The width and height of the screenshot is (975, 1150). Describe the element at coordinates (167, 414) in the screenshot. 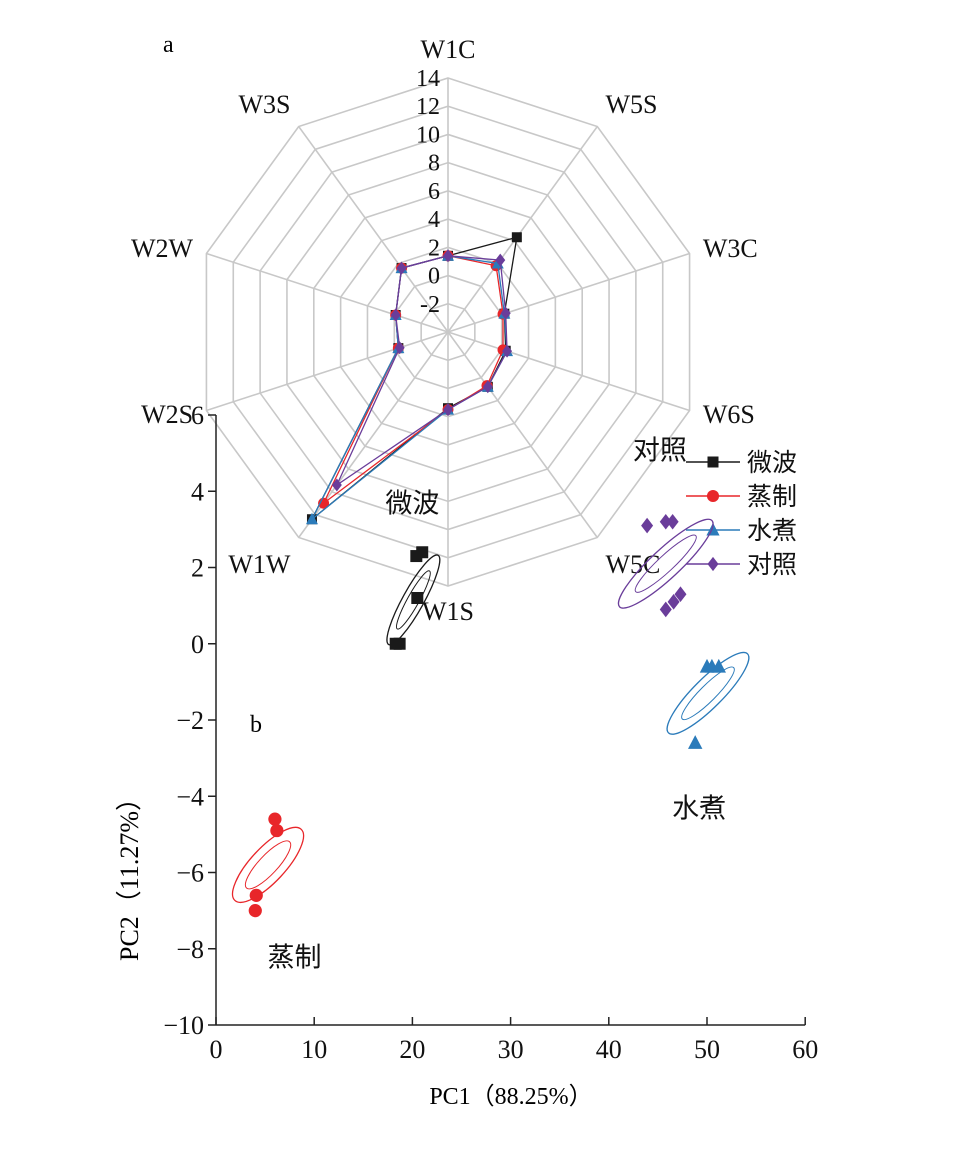

I see `radar-axis-label-w2s: W2S` at that location.